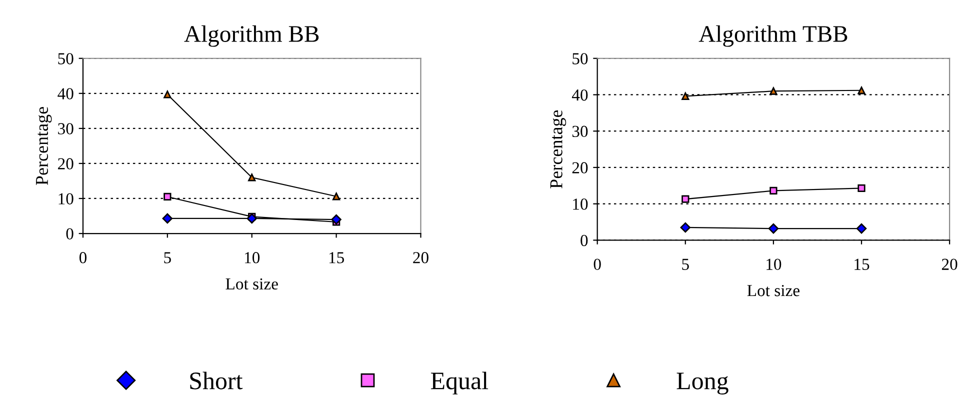 The image size is (965, 417). What do you see at coordinates (773, 36) in the screenshot?
I see `chart-title: Algorithm TBB` at bounding box center [773, 36].